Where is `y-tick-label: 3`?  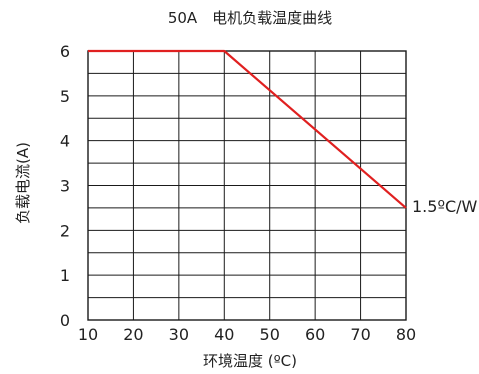 y-tick-label: 3 is located at coordinates (65, 186).